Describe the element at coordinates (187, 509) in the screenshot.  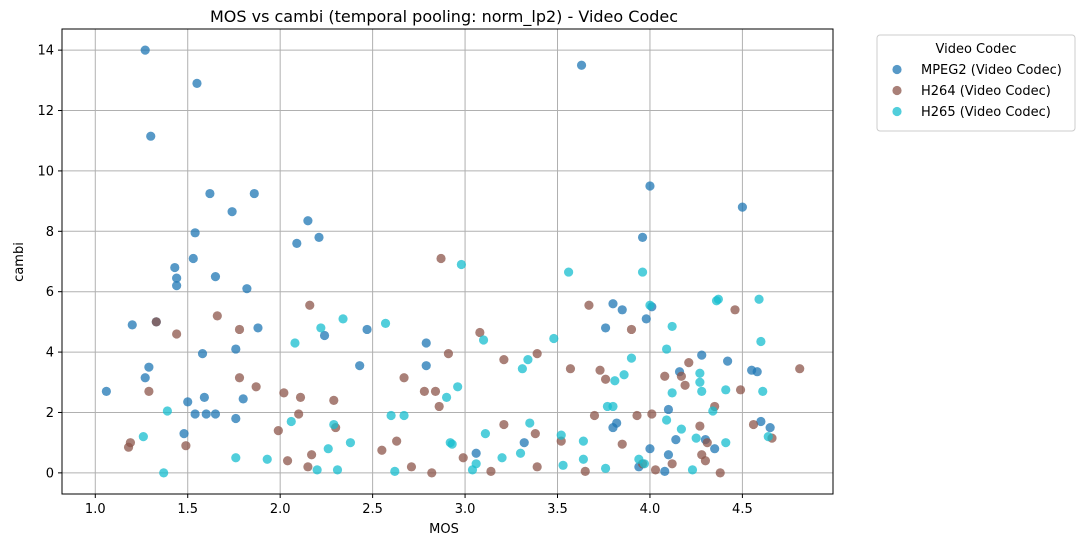
I see `x-tick-label: 1.5` at that location.